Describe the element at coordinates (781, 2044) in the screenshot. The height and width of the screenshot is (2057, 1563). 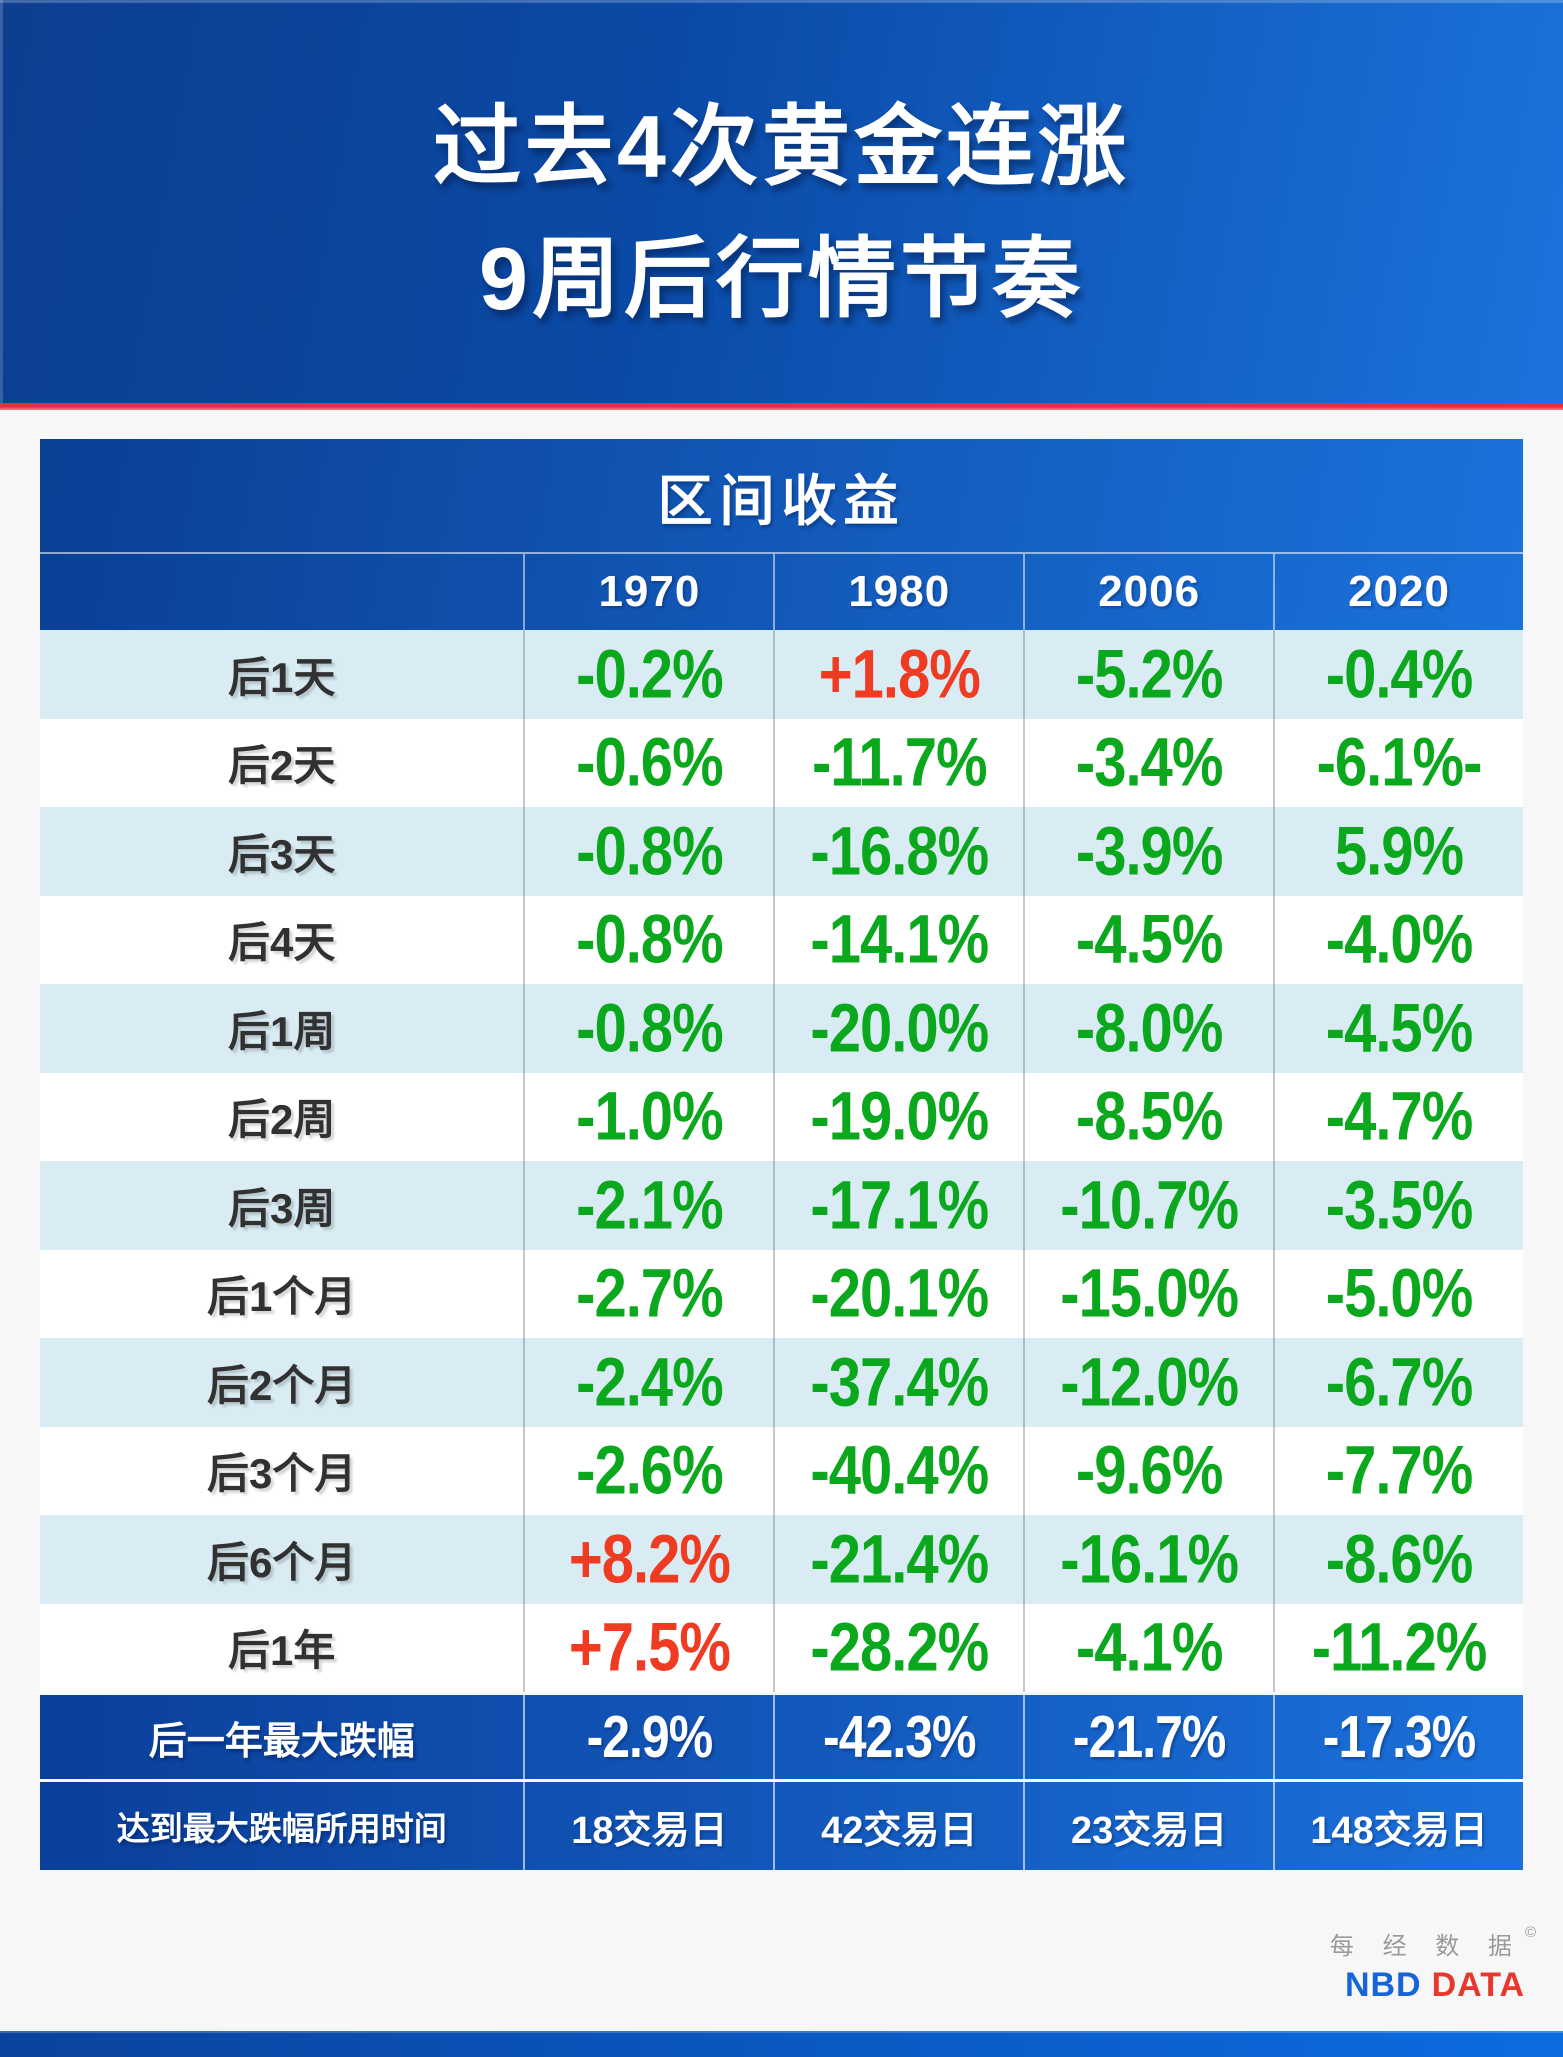
I see `bottom-bar` at that location.